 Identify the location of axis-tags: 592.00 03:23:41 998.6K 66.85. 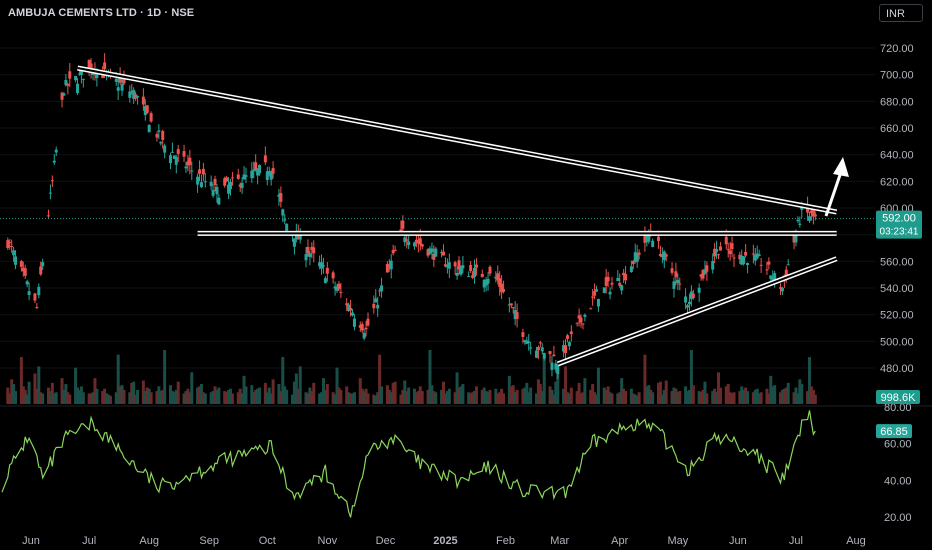
(899, 324).